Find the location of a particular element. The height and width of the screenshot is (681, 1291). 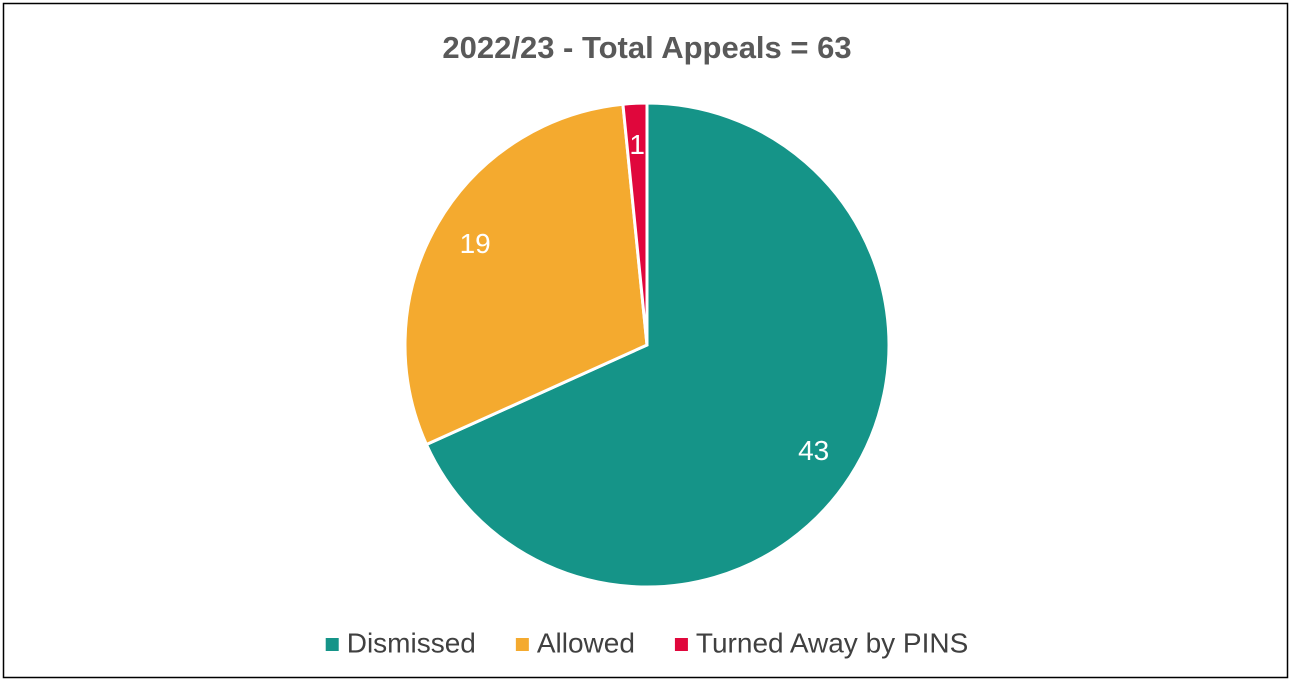

legend-label: Dismissed is located at coordinates (411, 642).